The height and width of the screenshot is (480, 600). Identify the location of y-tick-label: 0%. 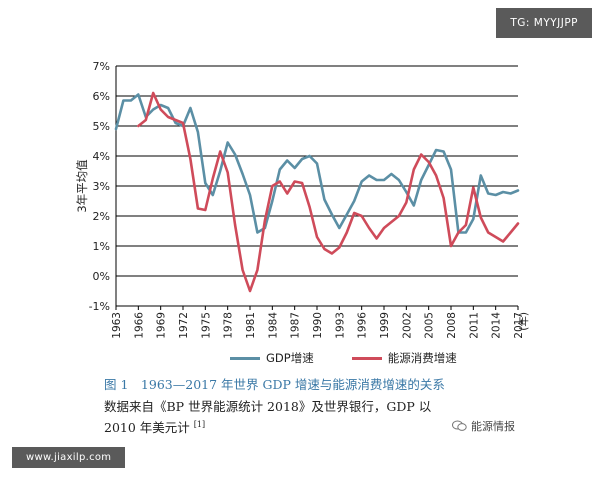
(101, 276).